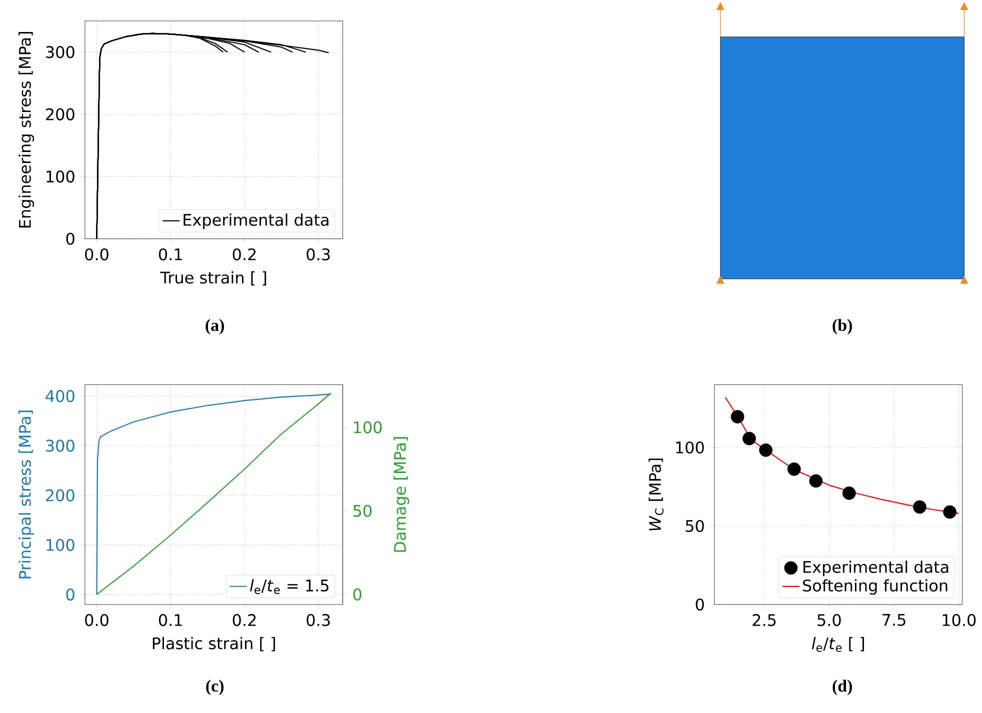 This screenshot has width=982, height=713. Describe the element at coordinates (26, 130) in the screenshot. I see `y-axis-title: Engineering stress [MPa]` at that location.